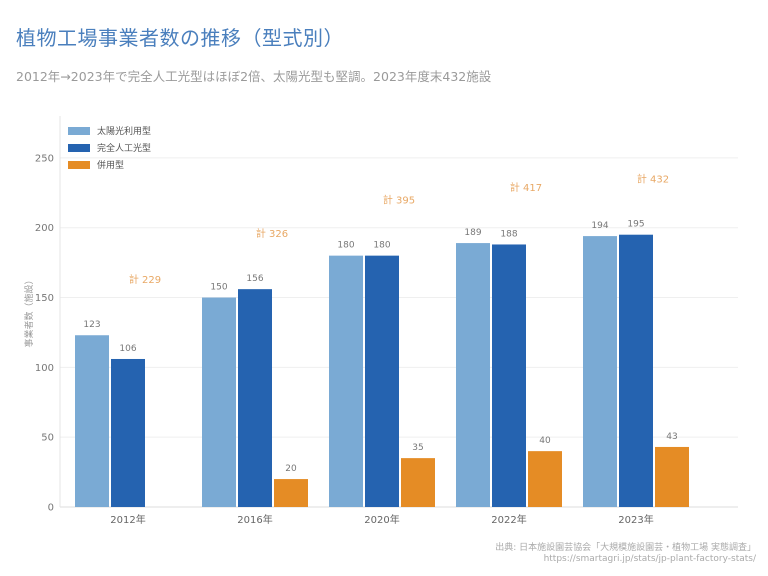  What do you see at coordinates (29, 311) in the screenshot?
I see `y-axis-label: 事業者数（施設）` at bounding box center [29, 311].